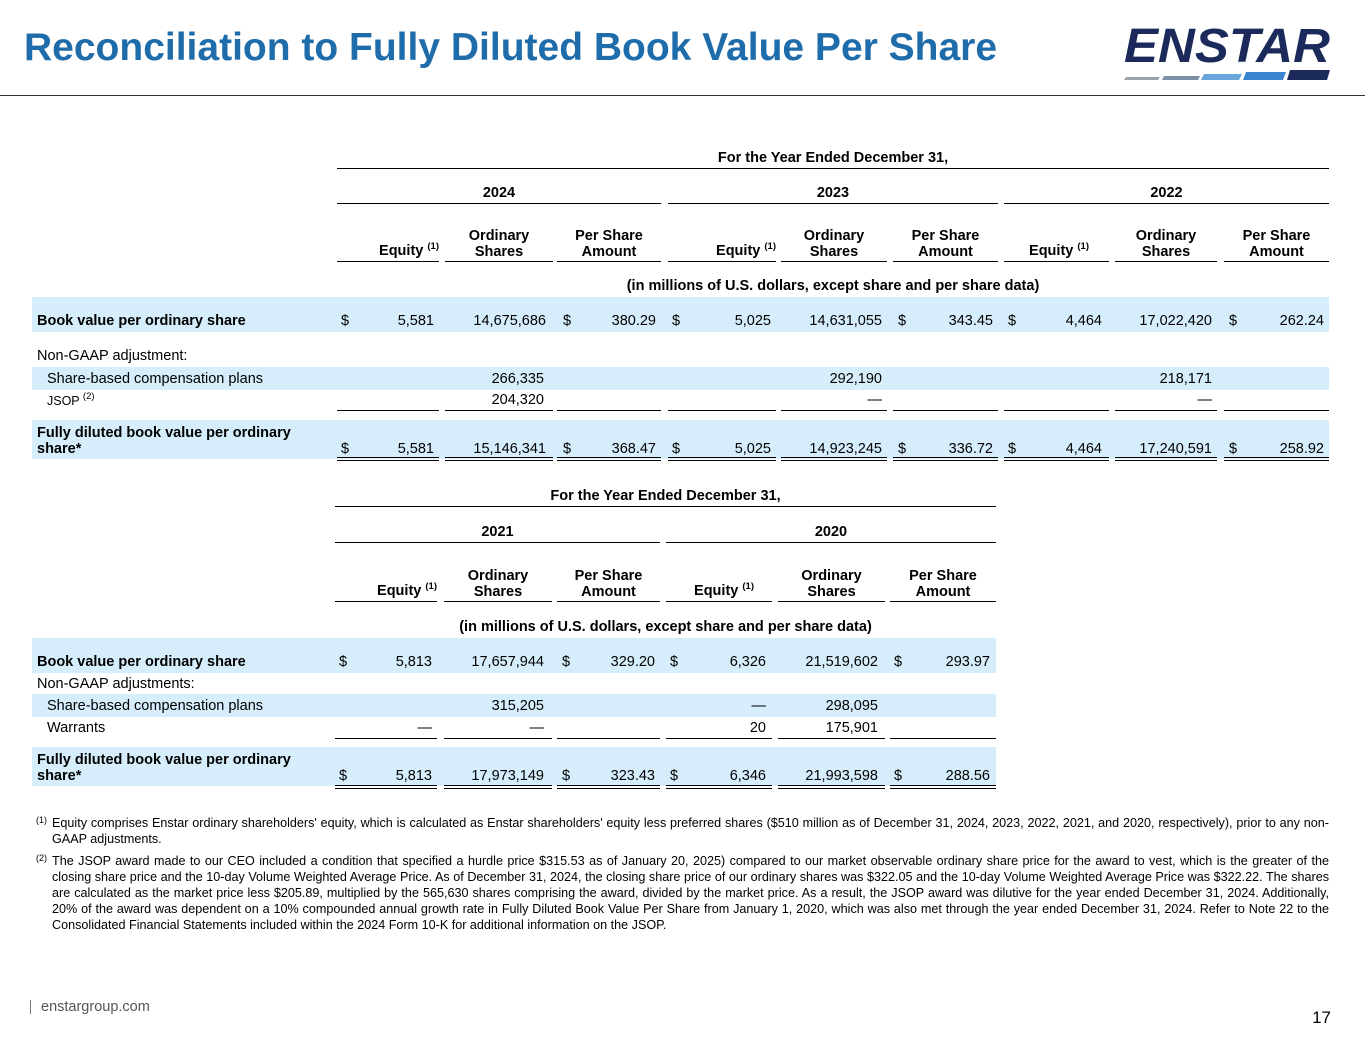 The image size is (1365, 1055). I want to click on t2-year-2021: 2021, so click(497, 532).